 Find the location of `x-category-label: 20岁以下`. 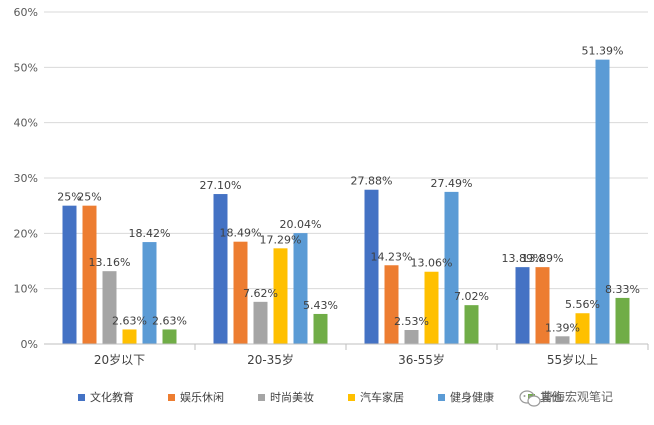

x-category-label: 20岁以下 is located at coordinates (119, 359).